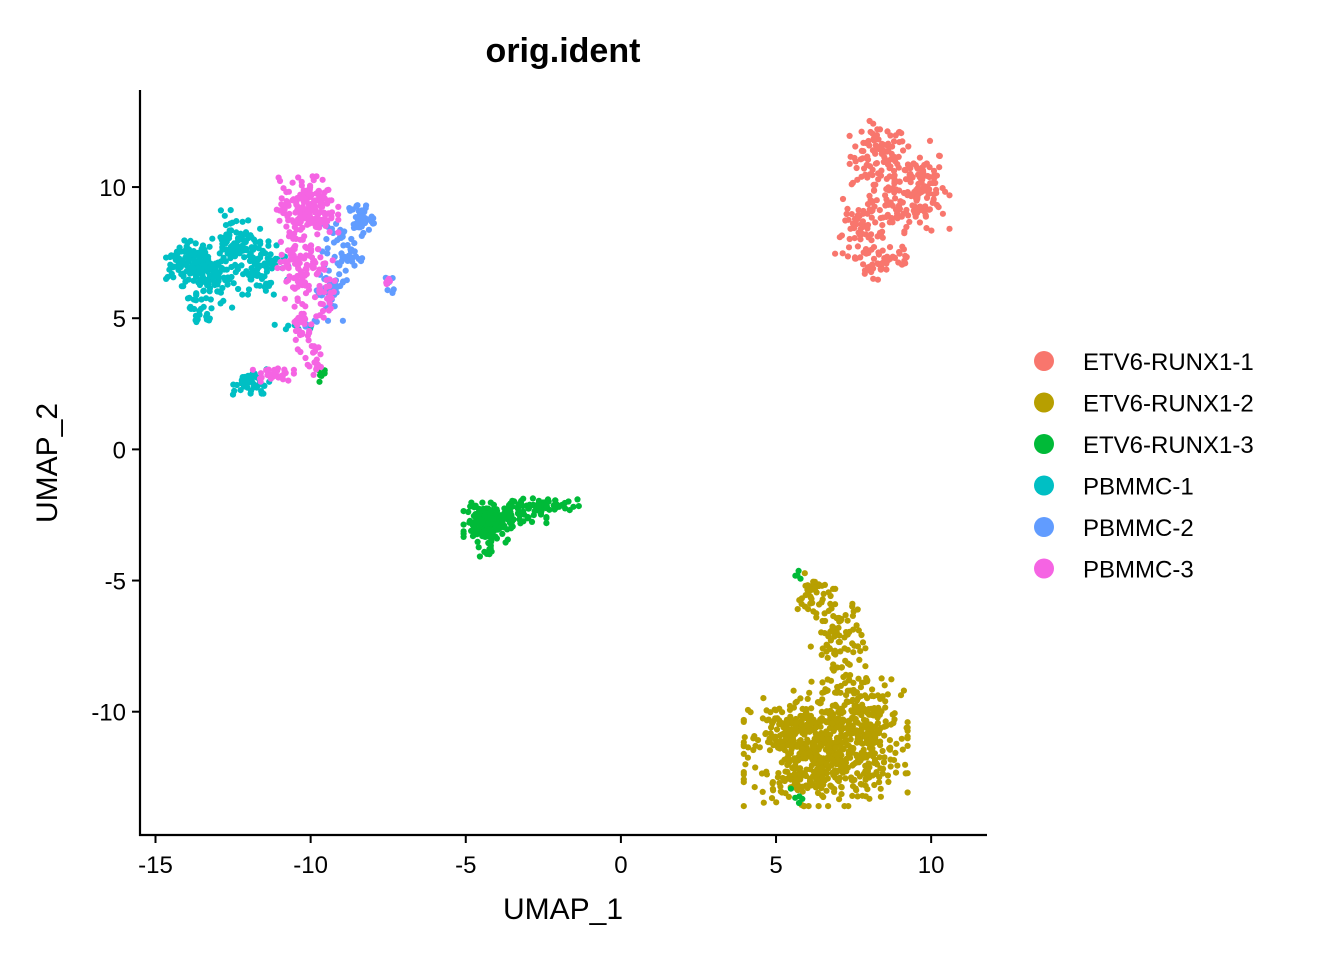 The image size is (1344, 965). I want to click on x-ticks: -15 -10 -5 0 5 10, so click(541, 857).